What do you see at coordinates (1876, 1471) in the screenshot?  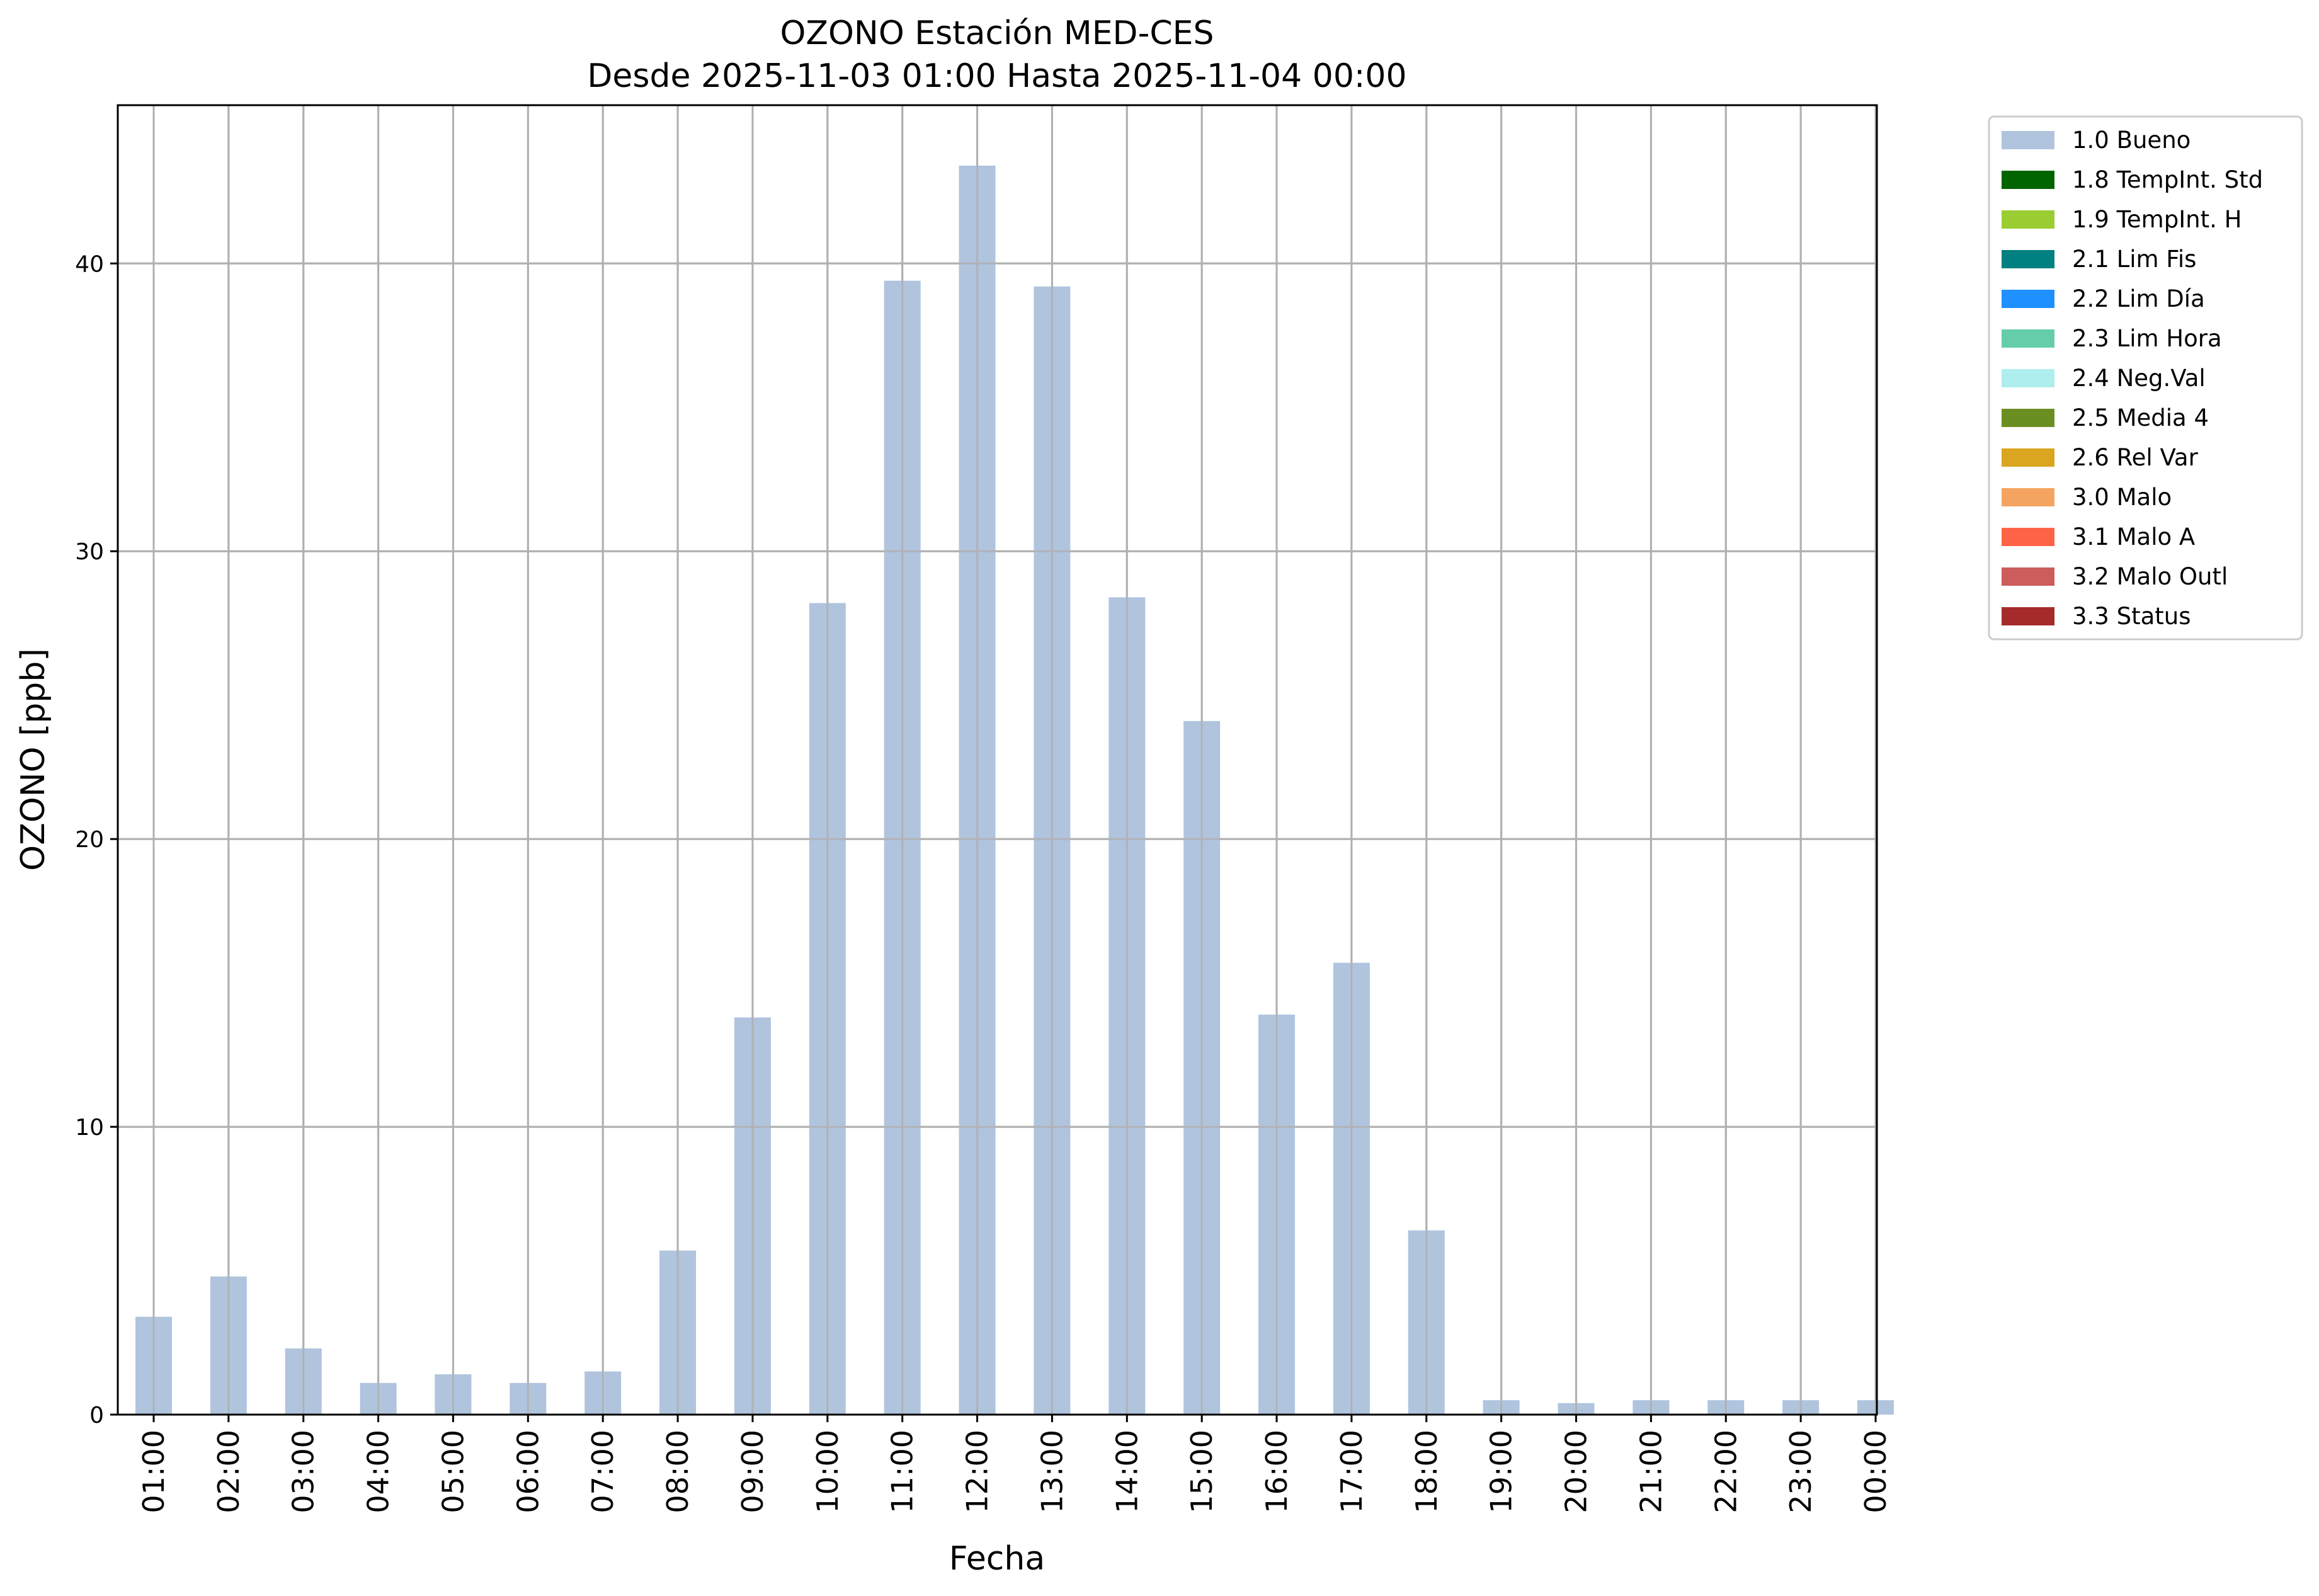 I see `x-tick-label: 00:00` at bounding box center [1876, 1471].